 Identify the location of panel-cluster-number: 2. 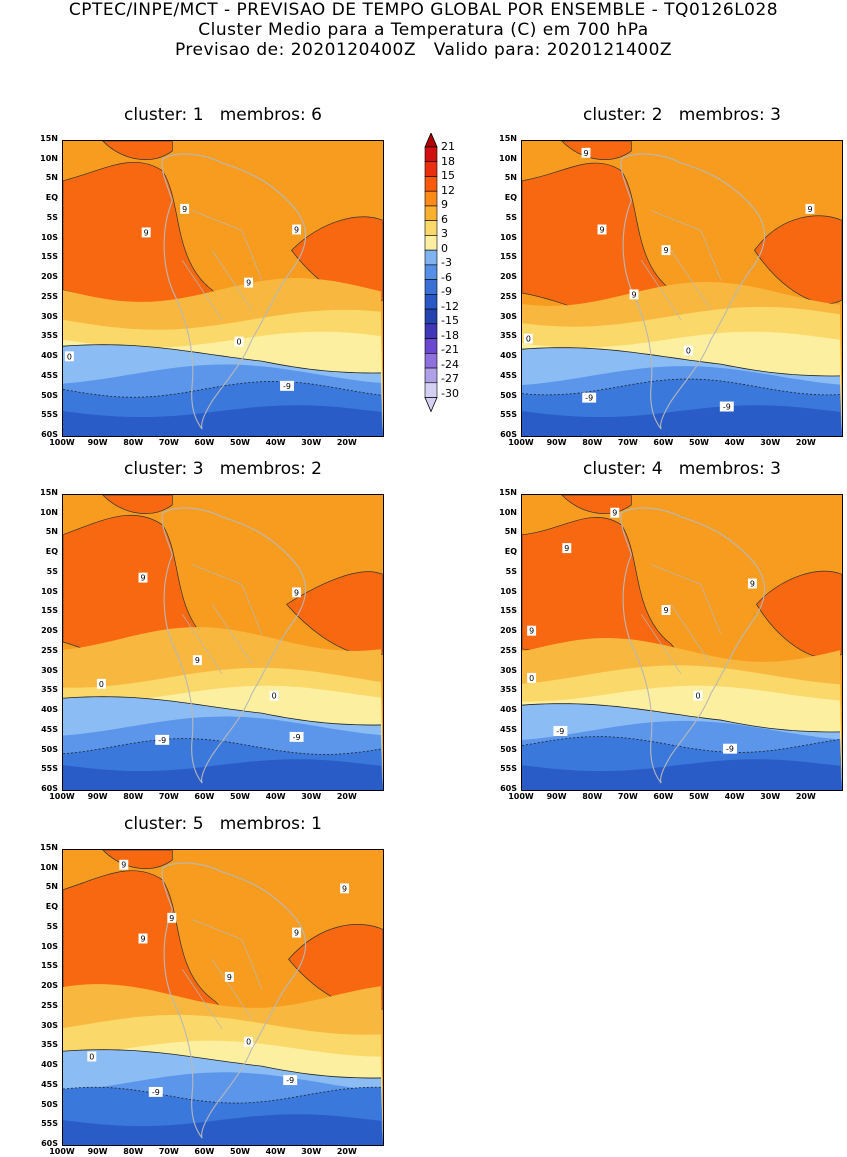
(657, 115).